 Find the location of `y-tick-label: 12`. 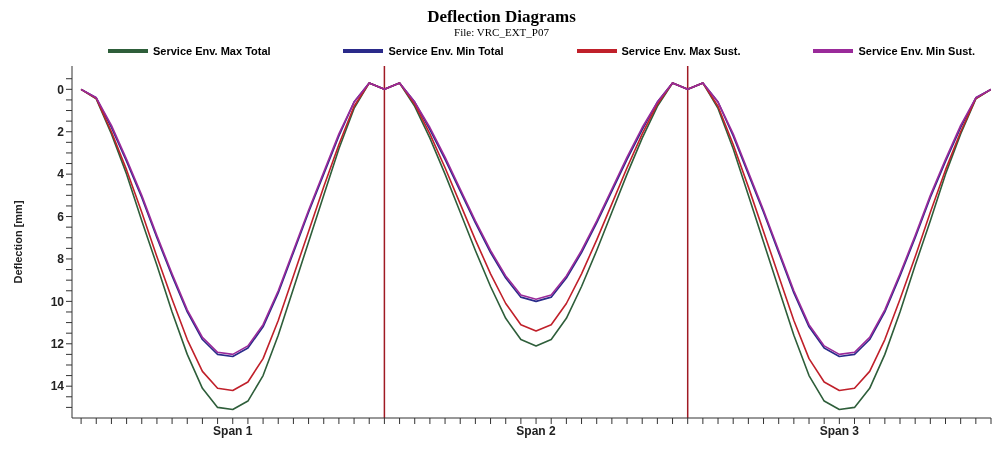

y-tick-label: 12 is located at coordinates (57, 344).